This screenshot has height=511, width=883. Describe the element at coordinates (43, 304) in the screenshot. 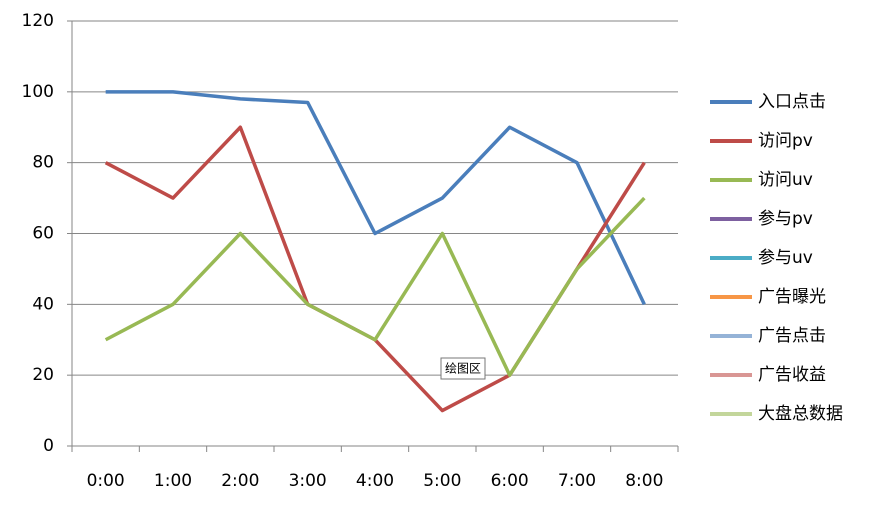

I see `y-tick-label: 40` at that location.